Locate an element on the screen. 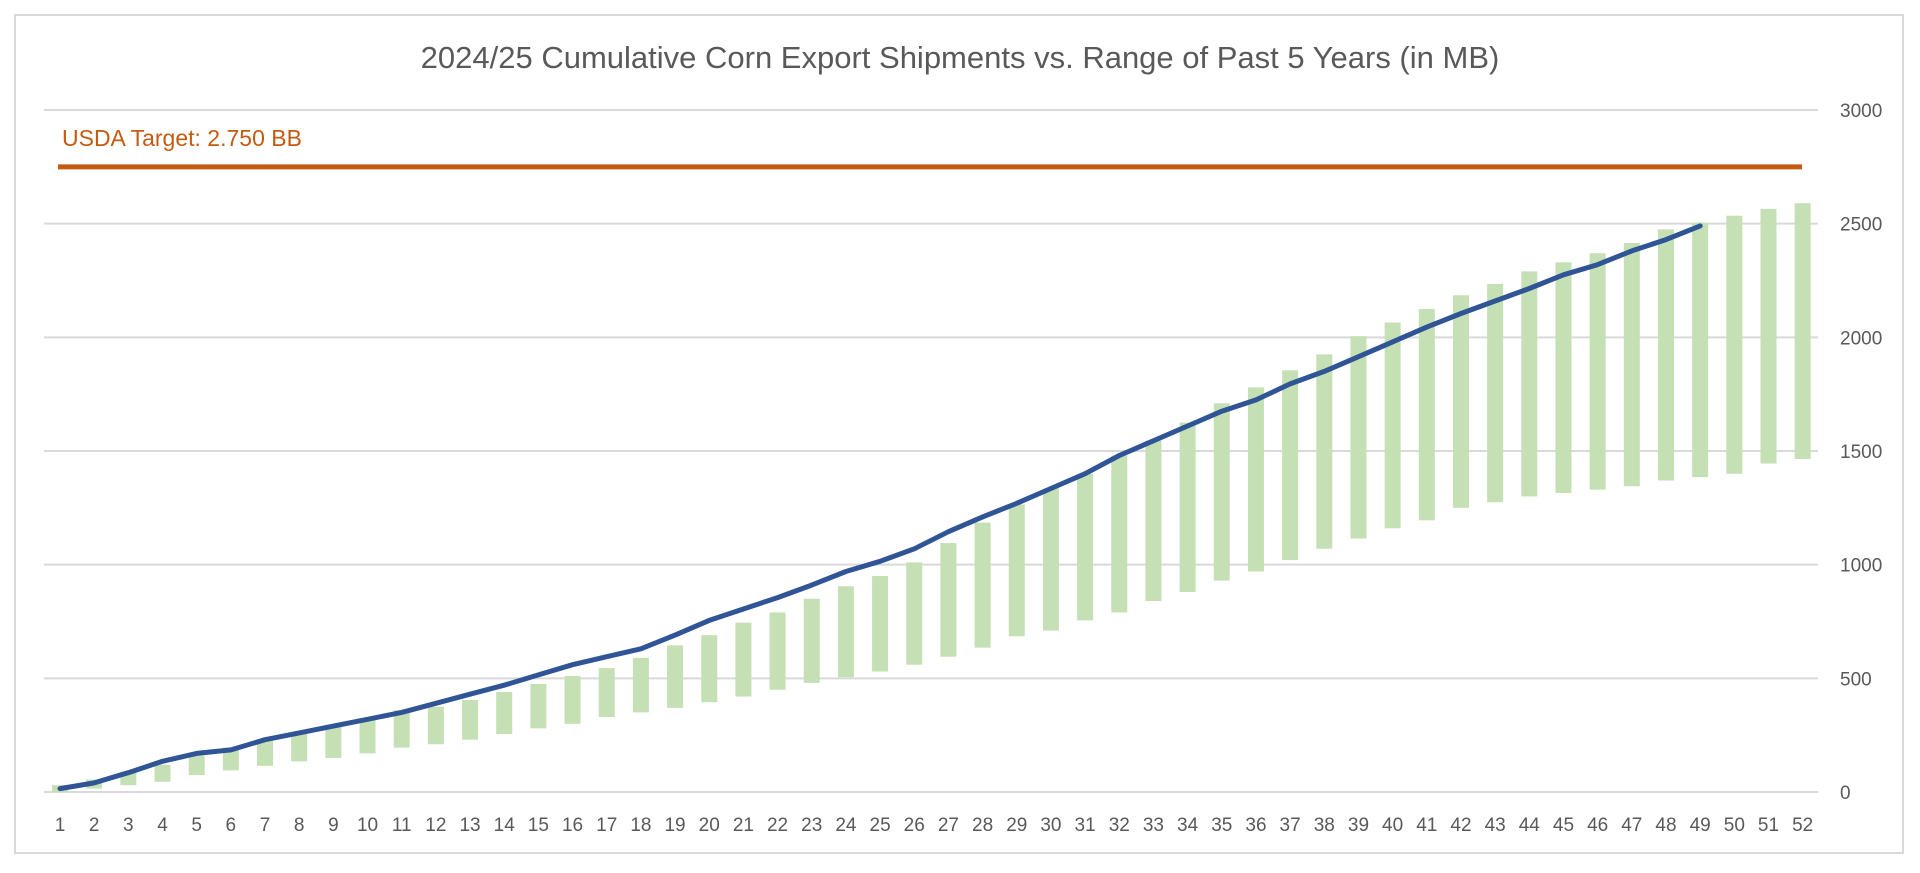 The height and width of the screenshot is (873, 1920). x-tick-label: 30 is located at coordinates (1050, 825).